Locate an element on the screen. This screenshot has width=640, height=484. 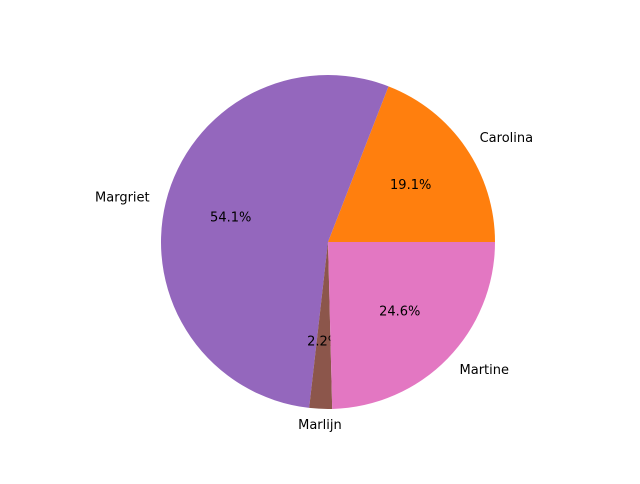
slice-percent-margriet: 54.1% is located at coordinates (230, 217).